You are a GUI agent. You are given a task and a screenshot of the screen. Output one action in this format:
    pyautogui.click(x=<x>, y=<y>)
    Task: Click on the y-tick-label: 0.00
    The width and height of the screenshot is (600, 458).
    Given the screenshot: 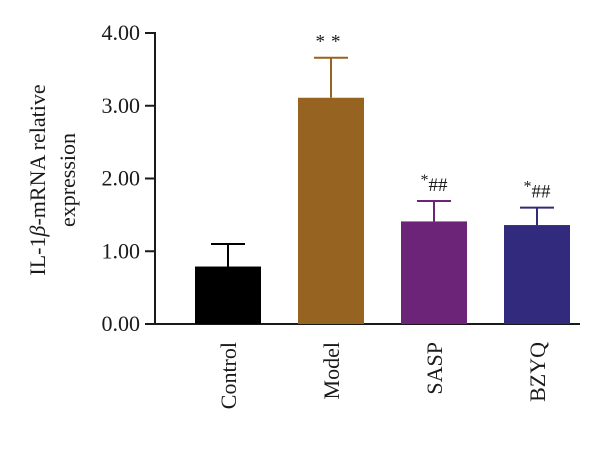 What is the action you would take?
    pyautogui.click(x=121, y=323)
    